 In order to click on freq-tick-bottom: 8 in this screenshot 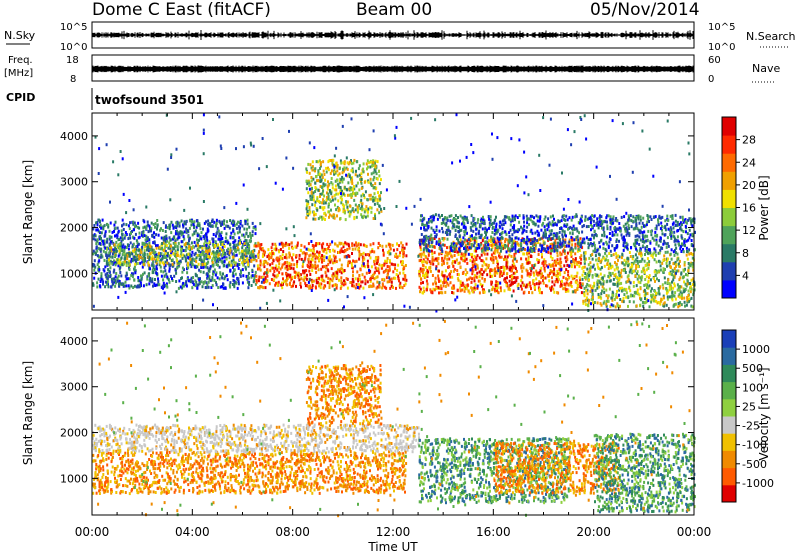, I will do `click(73, 79)`.